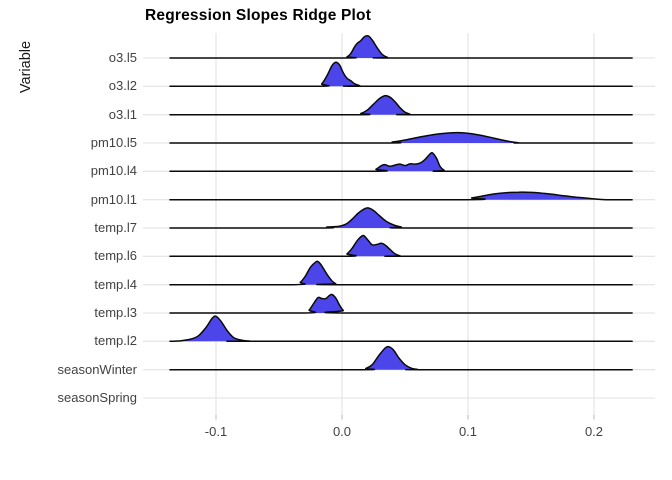  I want to click on density-ridge-temp.l6, so click(401, 246).